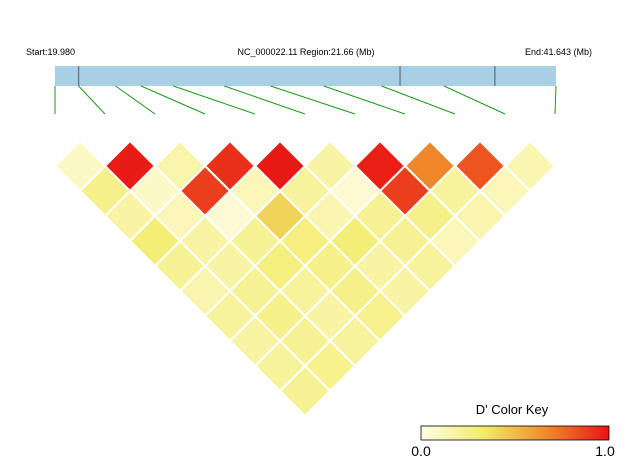 Image resolution: width=633 pixels, height=468 pixels. Describe the element at coordinates (306, 52) in the screenshot. I see `region-label: NC_000022.11 Region:21.66 (Mb)` at that location.